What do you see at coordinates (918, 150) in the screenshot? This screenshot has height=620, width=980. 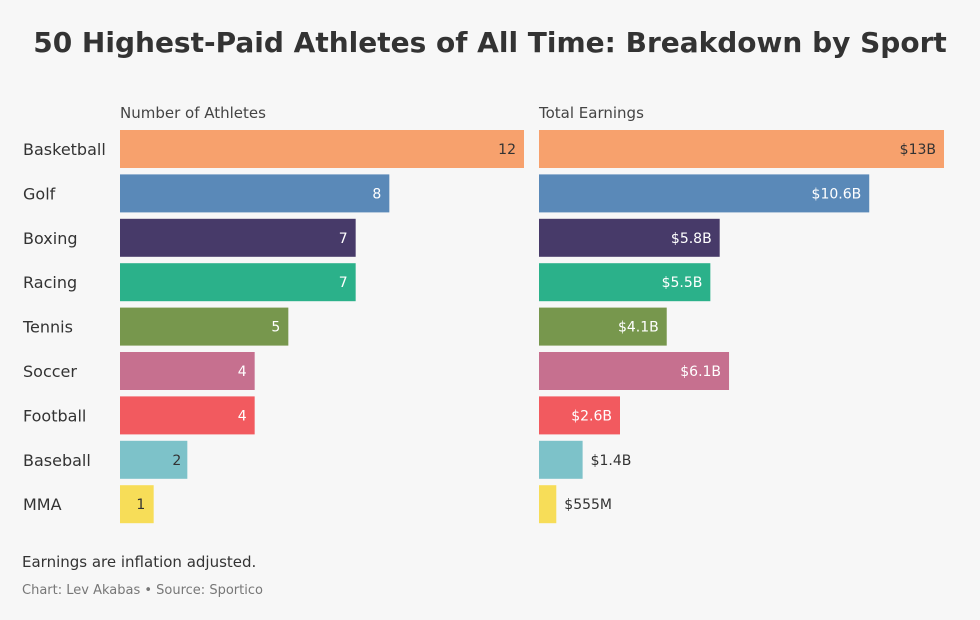 I see `value-label-1-basketball: $13B` at bounding box center [918, 150].